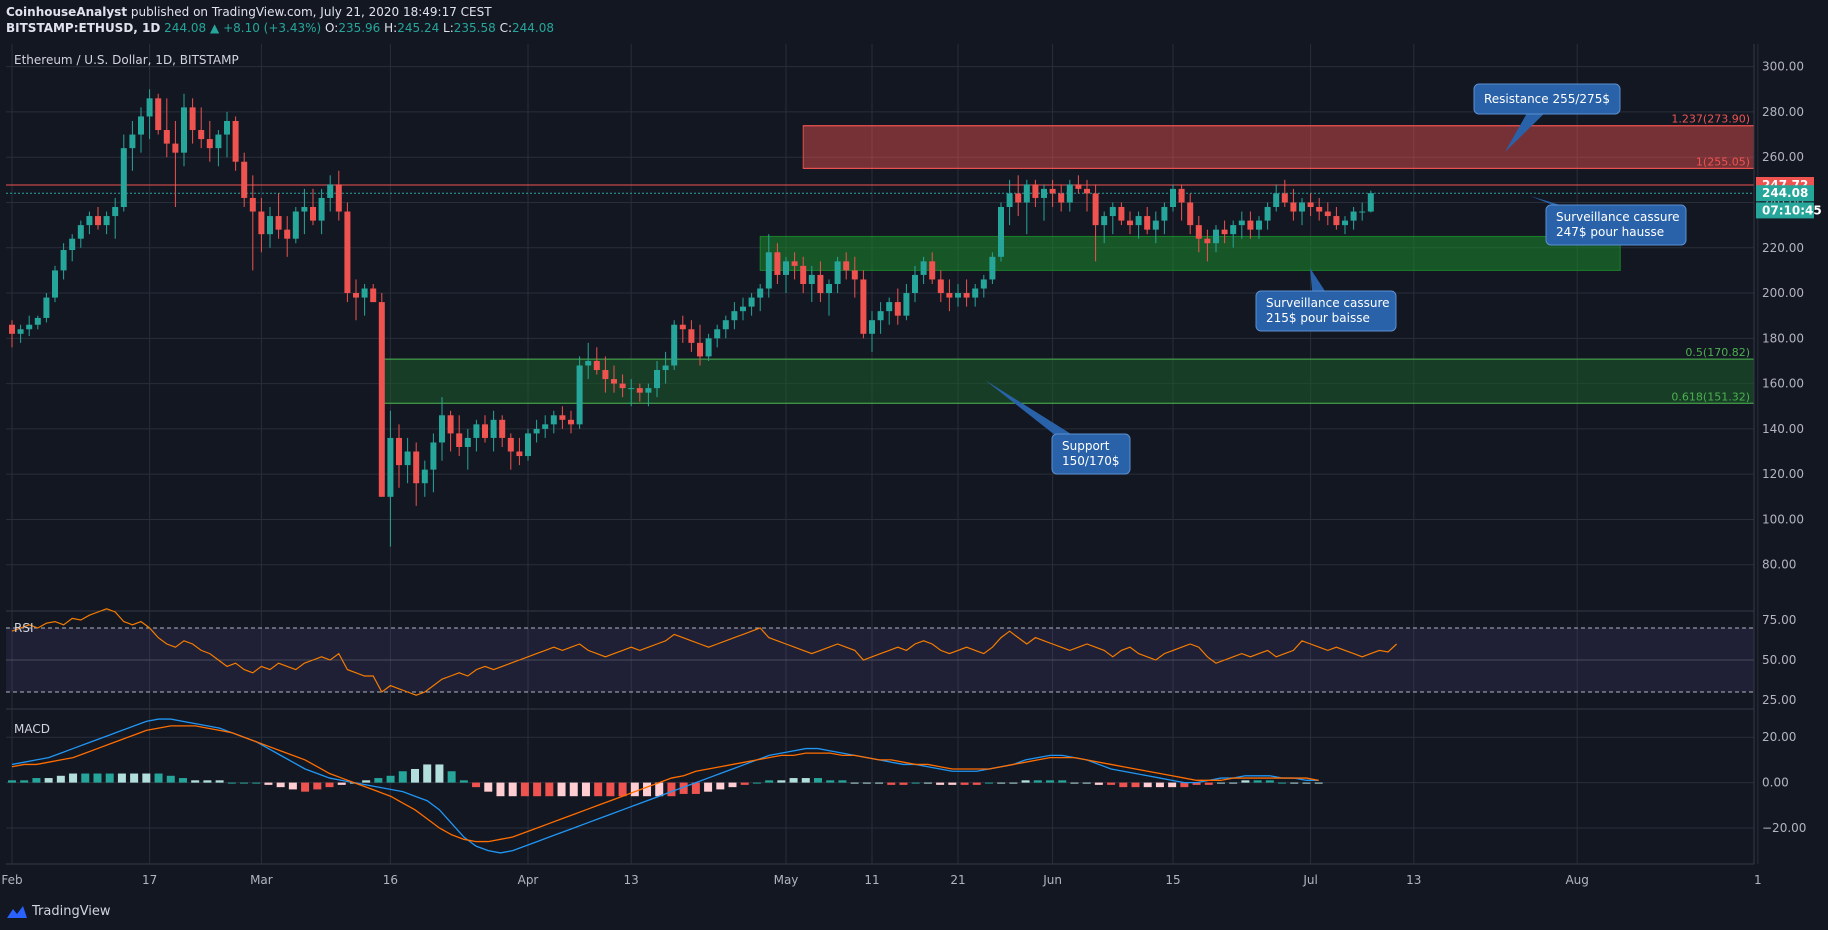 Image resolution: width=1828 pixels, height=930 pixels. Describe the element at coordinates (1779, 700) in the screenshot. I see `rsi-y-tick: 25.00` at that location.